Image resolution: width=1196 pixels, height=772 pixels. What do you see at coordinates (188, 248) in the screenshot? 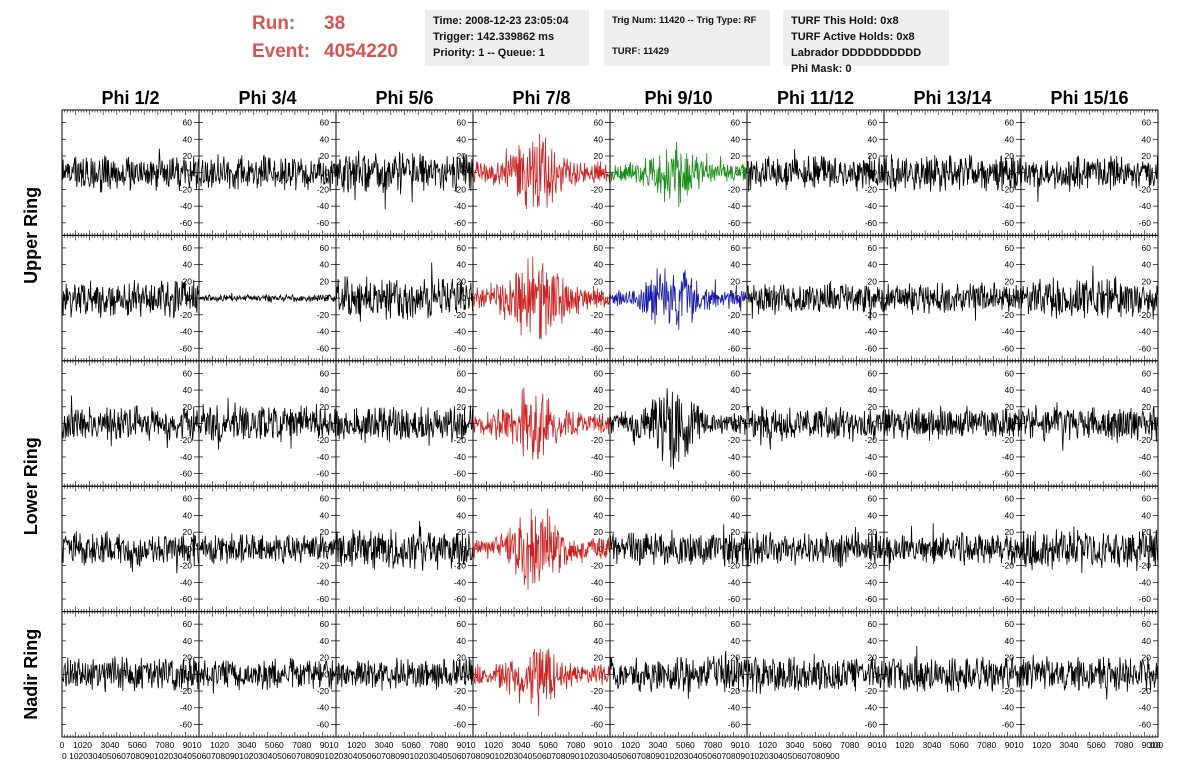
I see `y-tick-label-r1-c0-60: 60` at bounding box center [188, 248].